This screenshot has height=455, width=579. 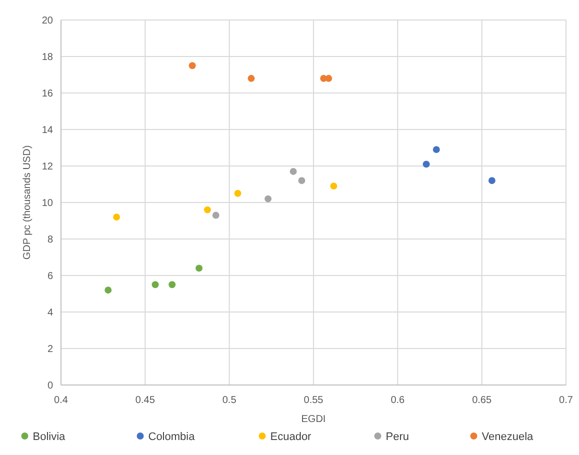 I want to click on y-axis-title: GDP pc (thousands USD), so click(x=27, y=202).